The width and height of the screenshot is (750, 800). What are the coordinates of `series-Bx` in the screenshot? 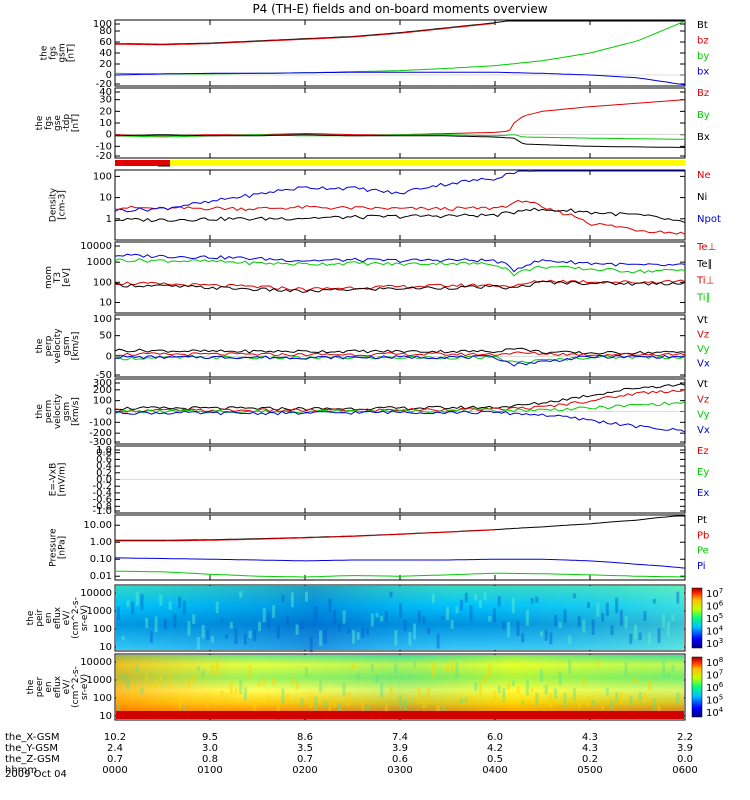 It's located at (400, 141).